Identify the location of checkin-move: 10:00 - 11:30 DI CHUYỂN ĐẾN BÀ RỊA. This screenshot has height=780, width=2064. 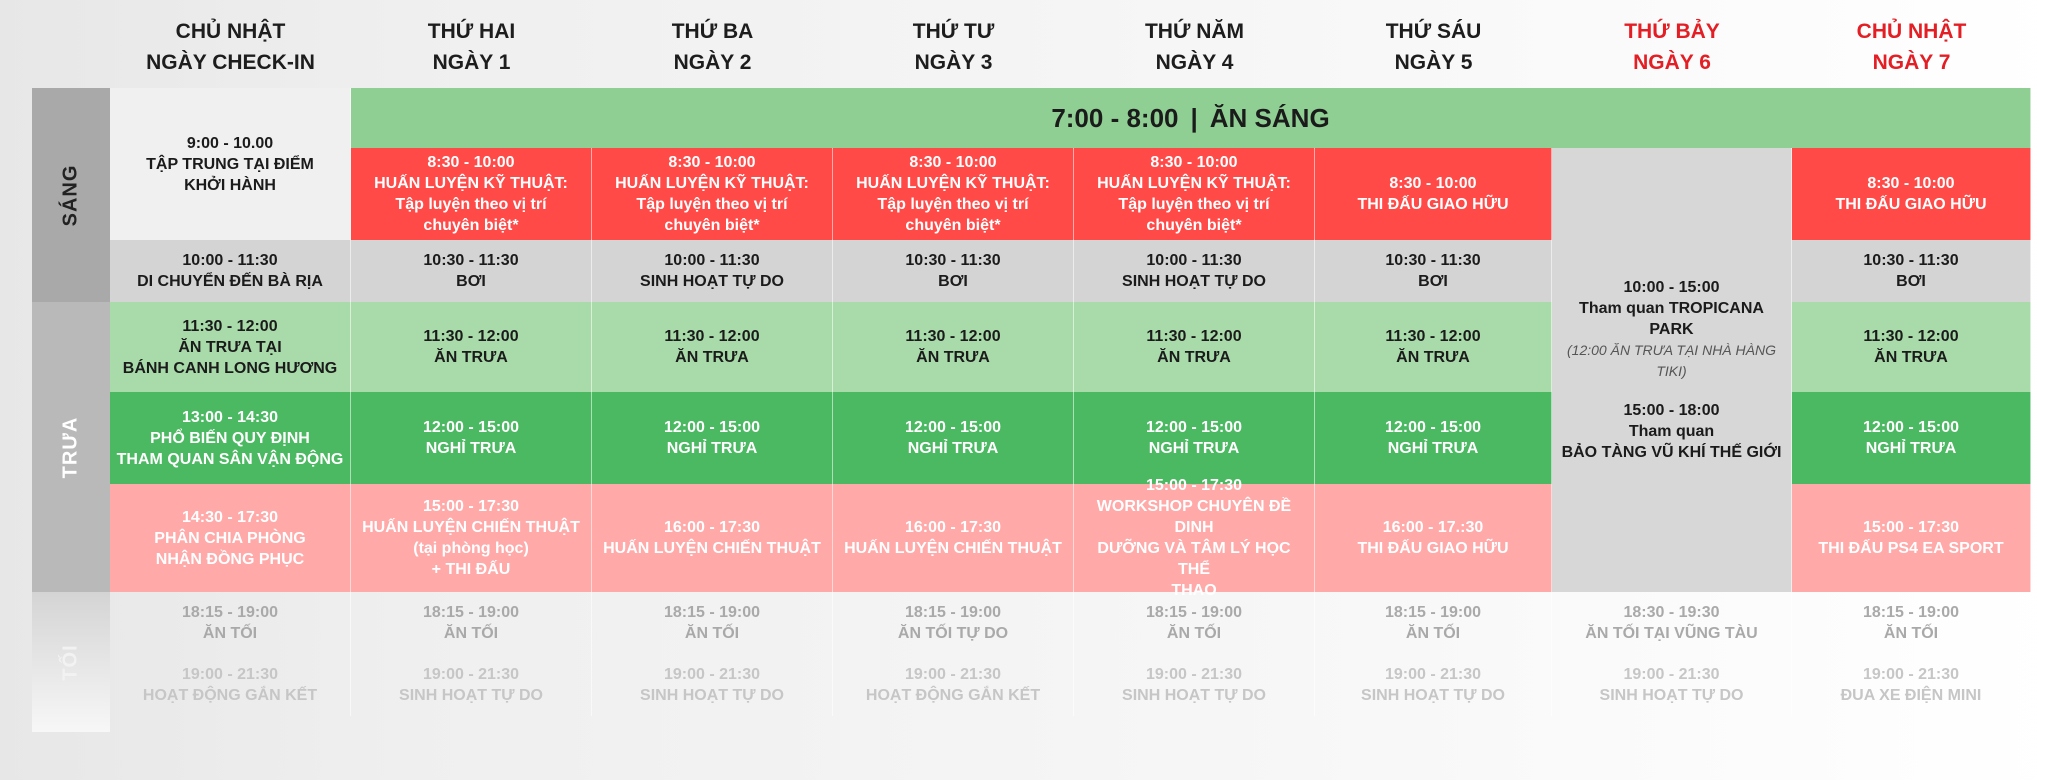
(230, 271).